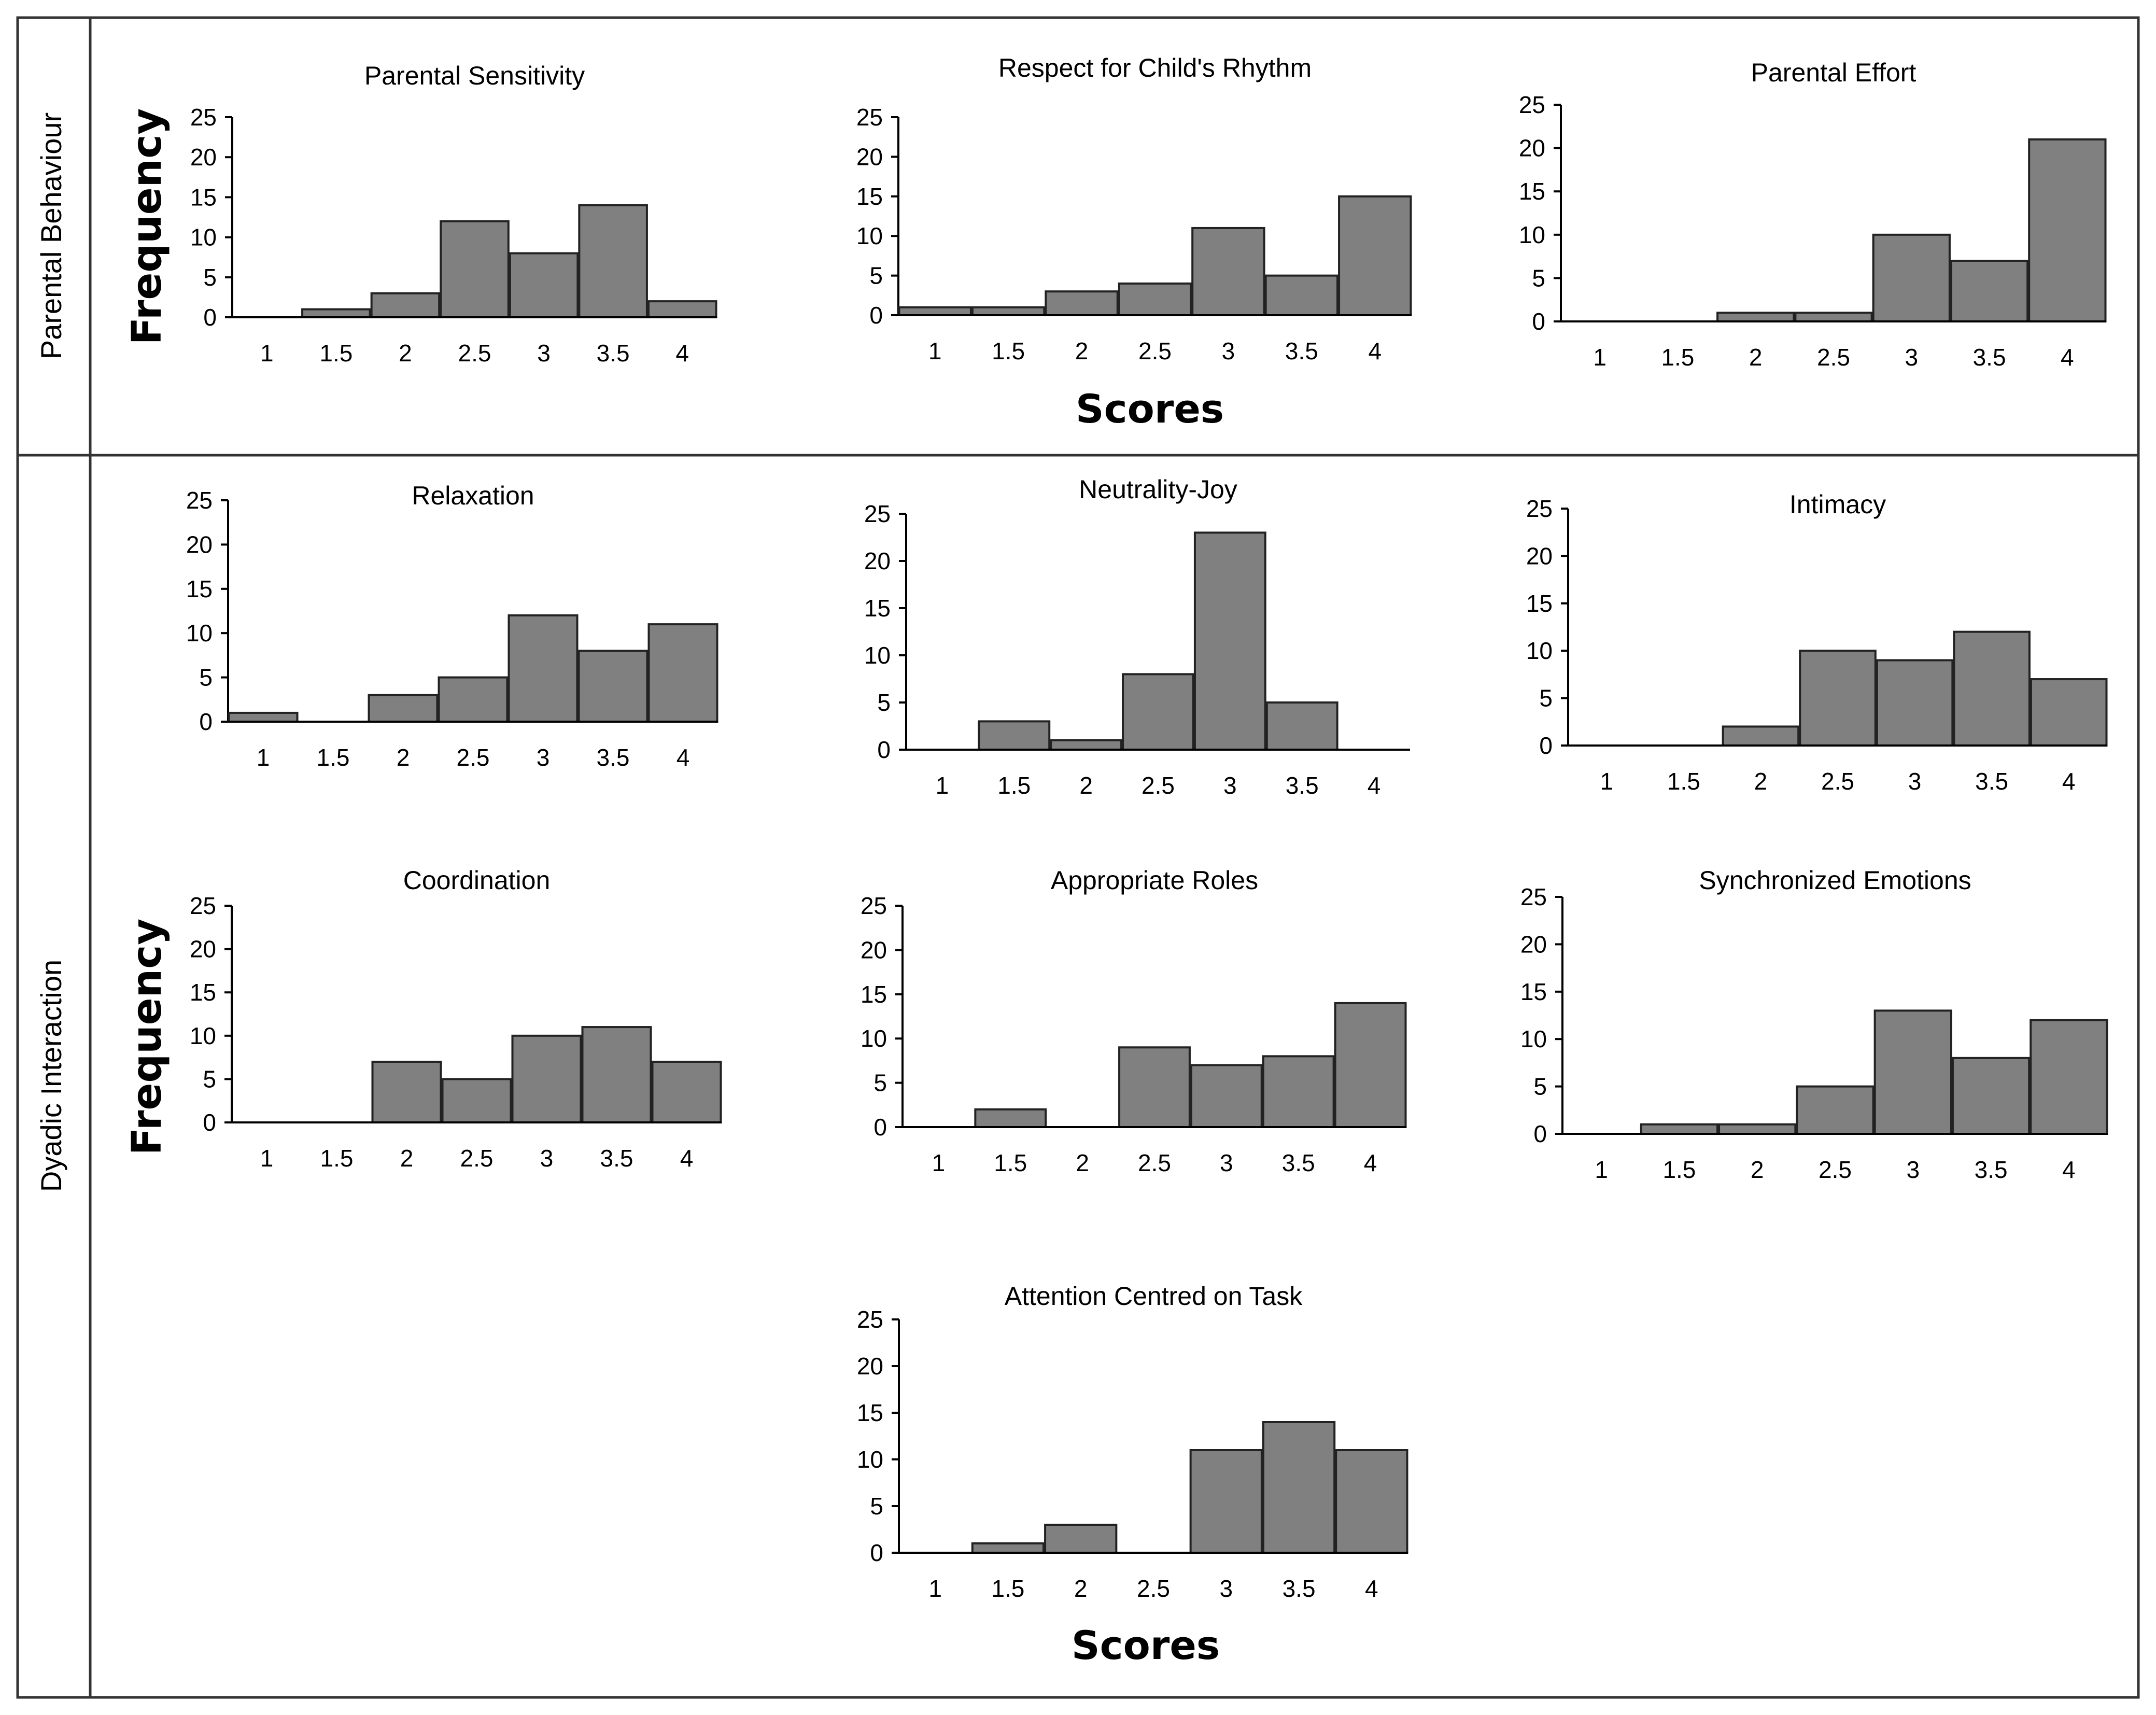 The height and width of the screenshot is (1715, 2156). I want to click on chart-title: Synchronized Emotions, so click(1835, 880).